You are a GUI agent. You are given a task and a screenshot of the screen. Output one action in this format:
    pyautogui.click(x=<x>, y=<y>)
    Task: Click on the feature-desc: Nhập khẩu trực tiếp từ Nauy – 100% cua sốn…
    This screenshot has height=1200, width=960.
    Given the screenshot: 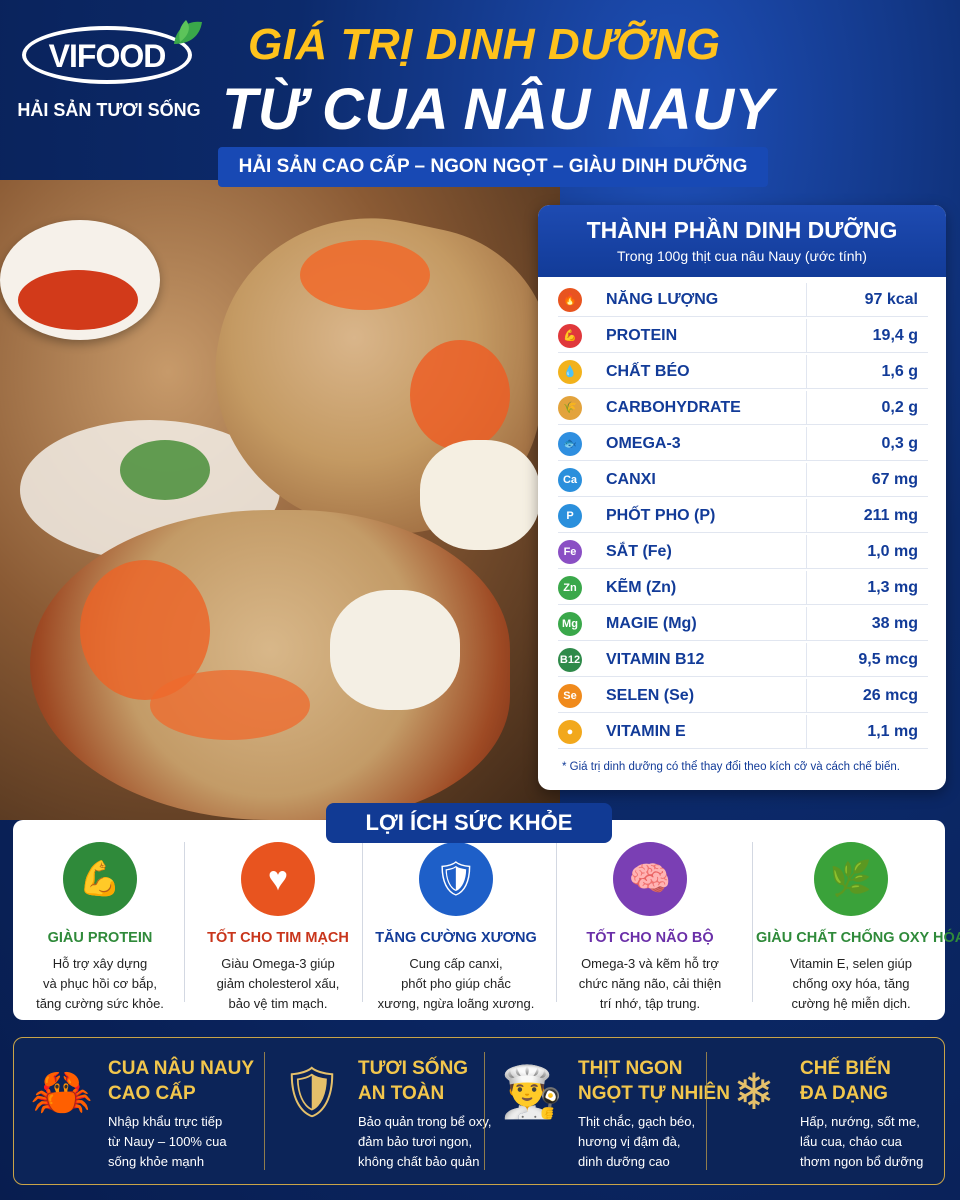 What is the action you would take?
    pyautogui.click(x=167, y=1141)
    